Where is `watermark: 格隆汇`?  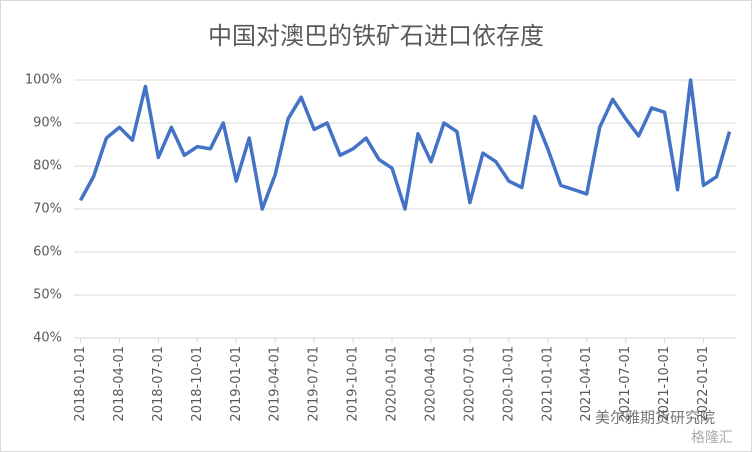 watermark: 格隆汇 is located at coordinates (712, 438).